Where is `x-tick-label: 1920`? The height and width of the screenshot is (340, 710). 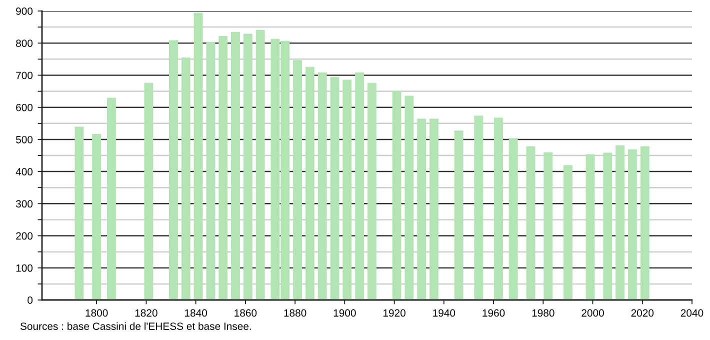 x-tick-label: 1920 is located at coordinates (395, 313).